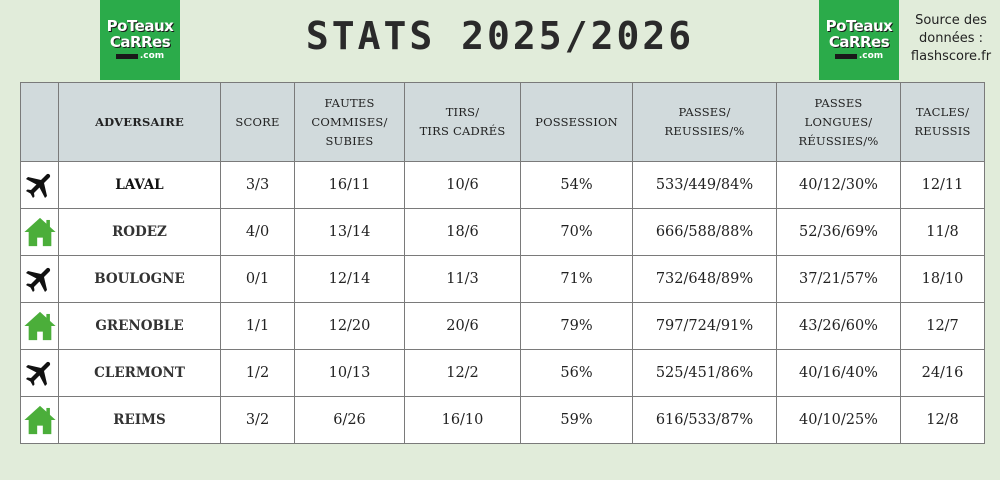  I want to click on cell-tacles: 24/16, so click(942, 373).